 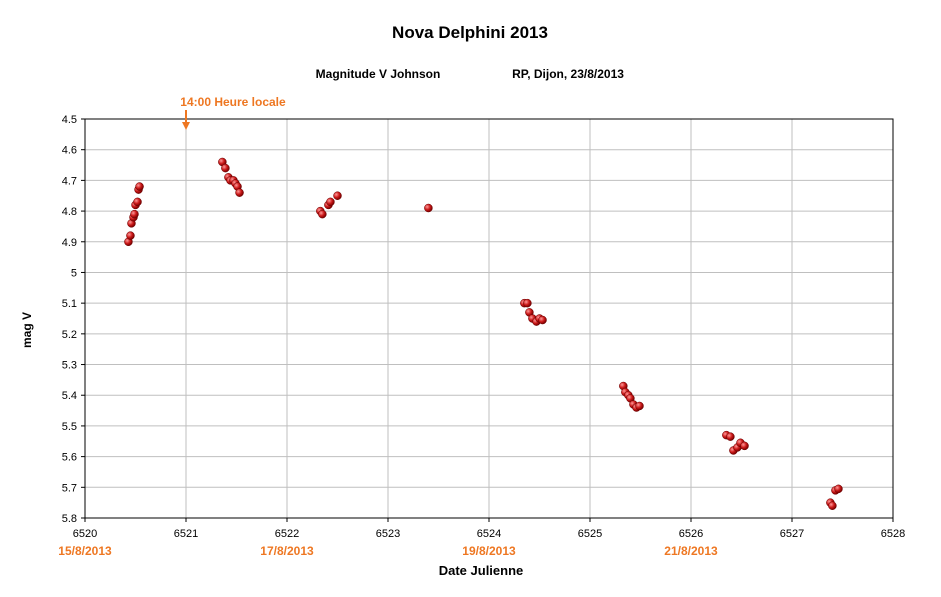 I want to click on y-tick-label: 5.3, so click(x=69, y=366).